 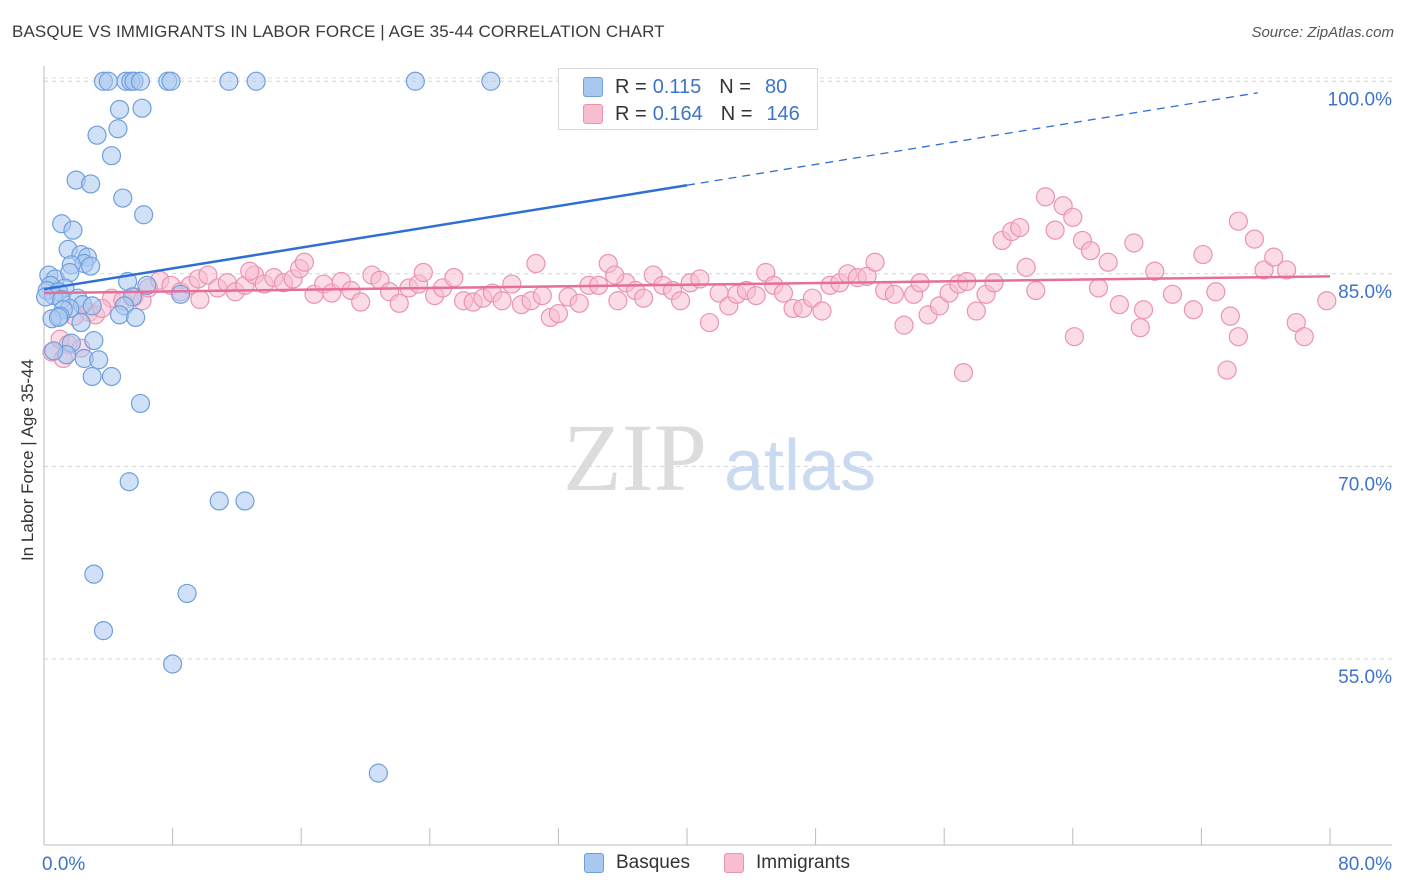 I want to click on correlation-legend: R = 0.115 N = 80 R = 0.164 N = 146, so click(x=688, y=99).